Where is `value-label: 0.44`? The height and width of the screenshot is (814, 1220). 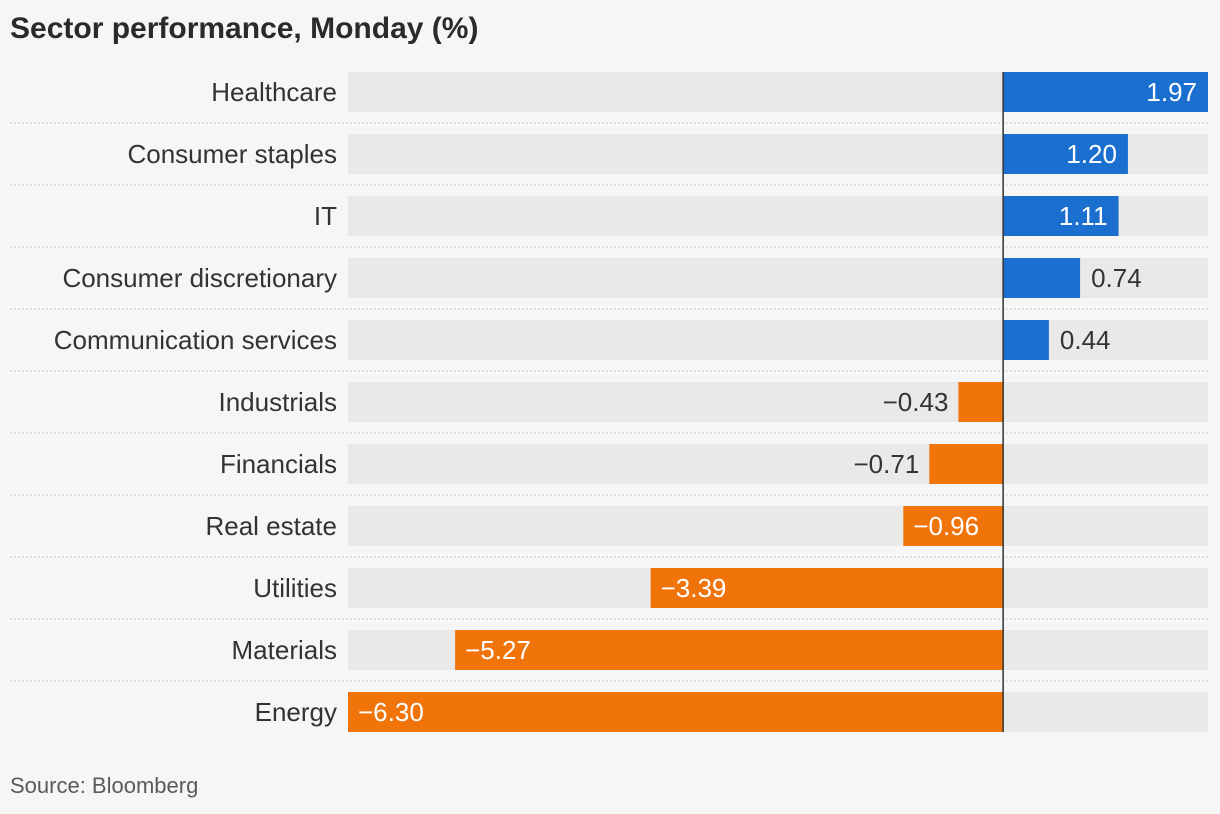
value-label: 0.44 is located at coordinates (1085, 340).